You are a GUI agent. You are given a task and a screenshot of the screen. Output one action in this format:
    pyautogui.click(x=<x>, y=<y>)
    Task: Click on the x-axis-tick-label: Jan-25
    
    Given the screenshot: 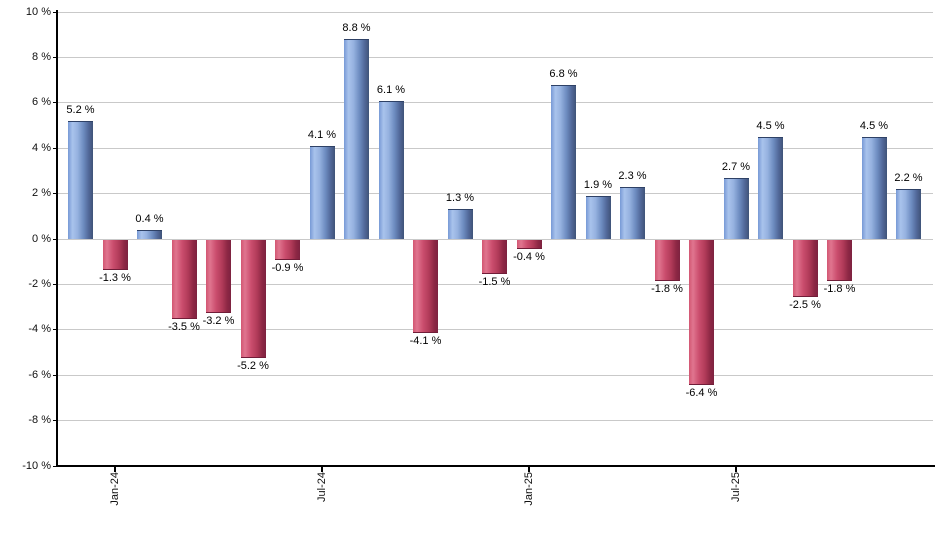 What is the action you would take?
    pyautogui.click(x=529, y=489)
    